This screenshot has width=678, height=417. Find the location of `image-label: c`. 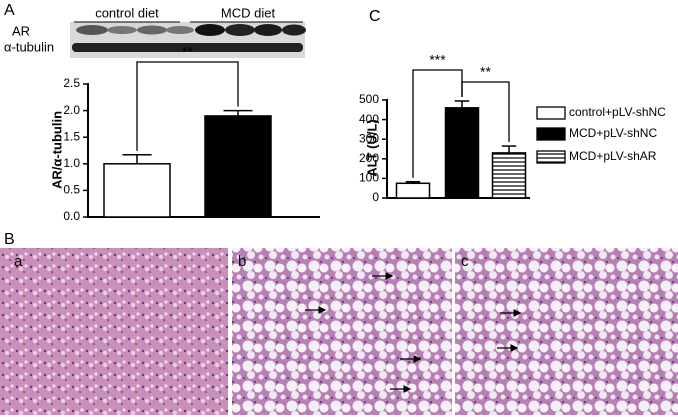

image-label: c is located at coordinates (465, 261).